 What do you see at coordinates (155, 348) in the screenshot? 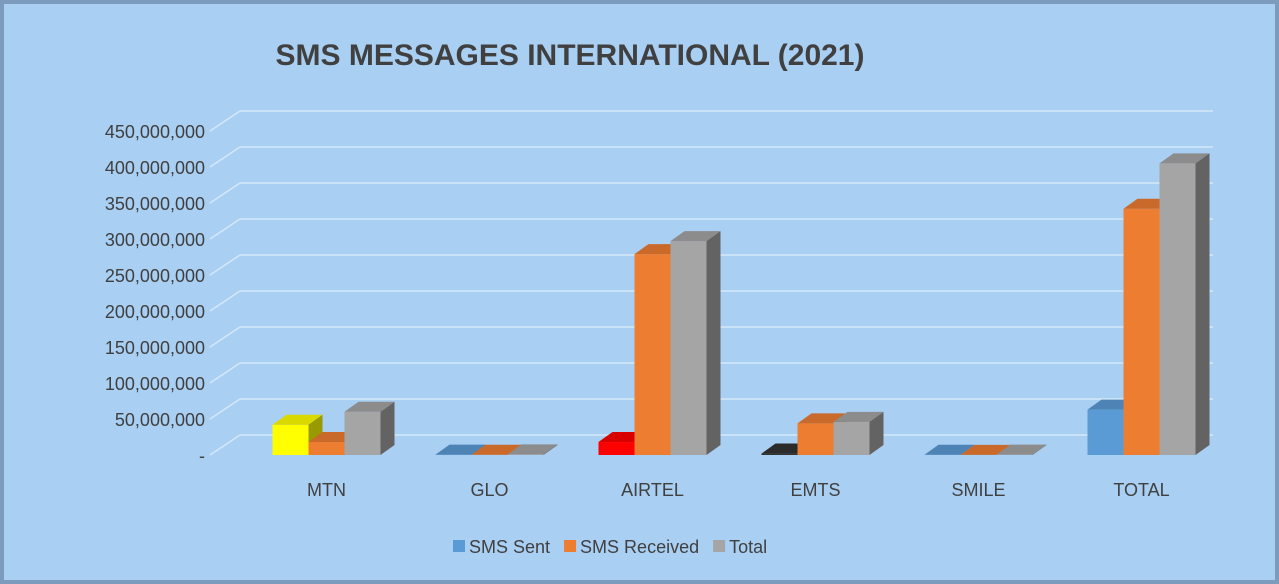
I see `y-tick-label: 150,000,000` at bounding box center [155, 348].